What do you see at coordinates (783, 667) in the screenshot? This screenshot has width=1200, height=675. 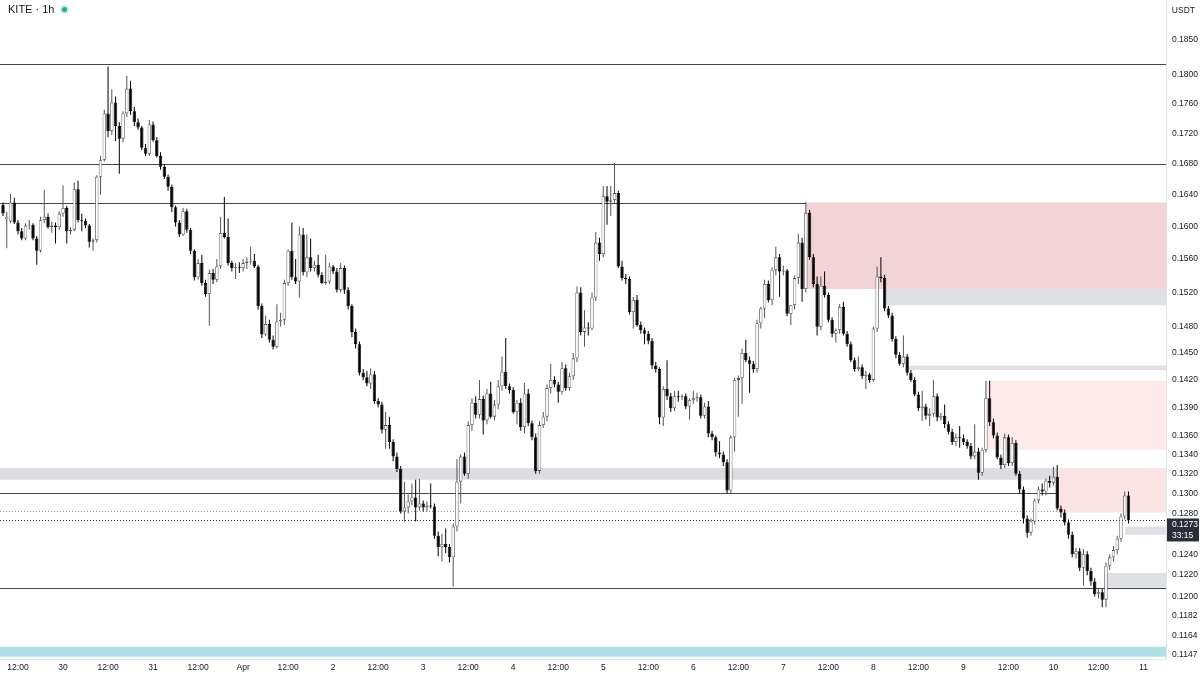 I see `x-tick-label: 7` at bounding box center [783, 667].